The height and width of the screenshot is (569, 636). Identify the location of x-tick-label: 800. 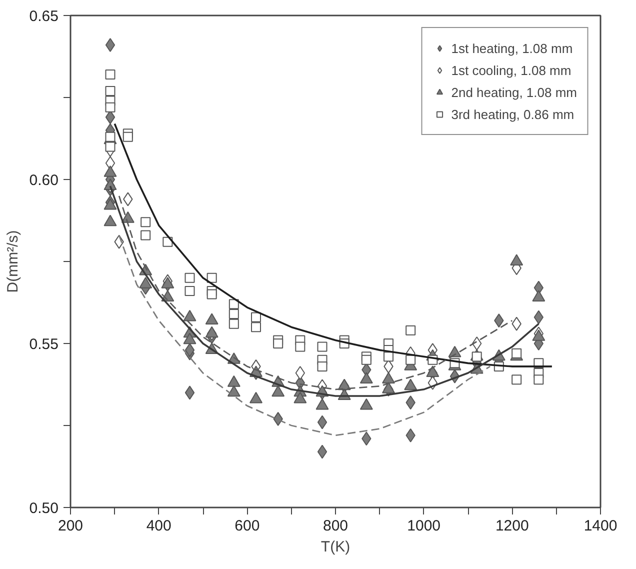
(335, 526).